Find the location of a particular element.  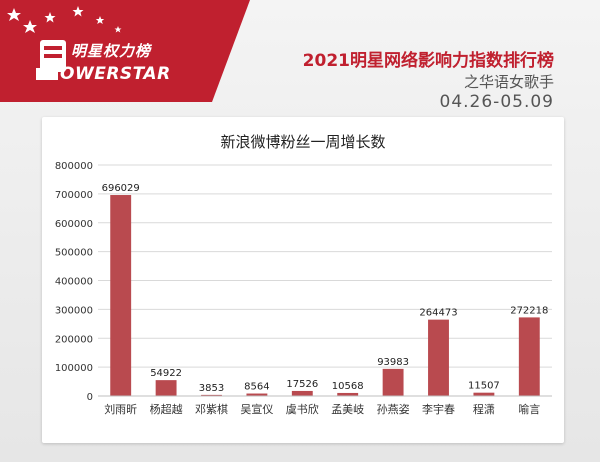

x-tick-label: 孟美岐 is located at coordinates (347, 409).